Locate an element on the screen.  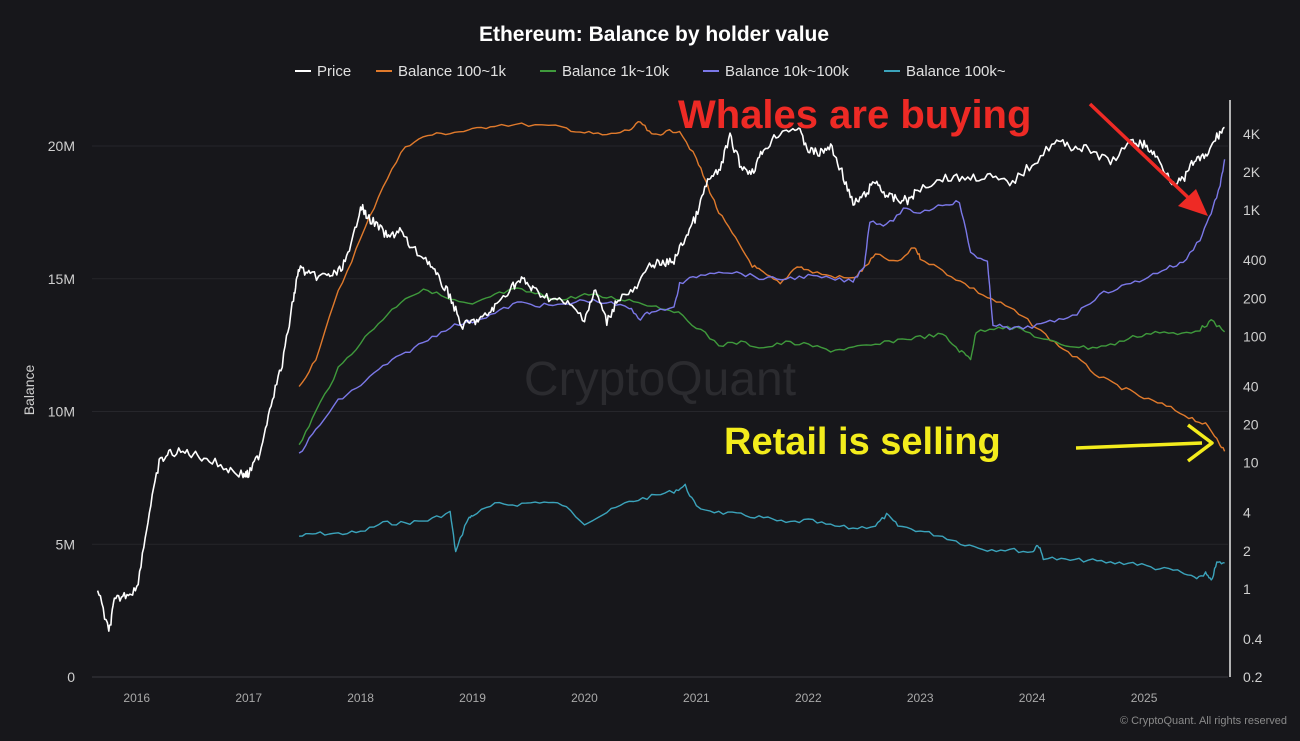
retail-arrow-line is located at coordinates (1139, 445).